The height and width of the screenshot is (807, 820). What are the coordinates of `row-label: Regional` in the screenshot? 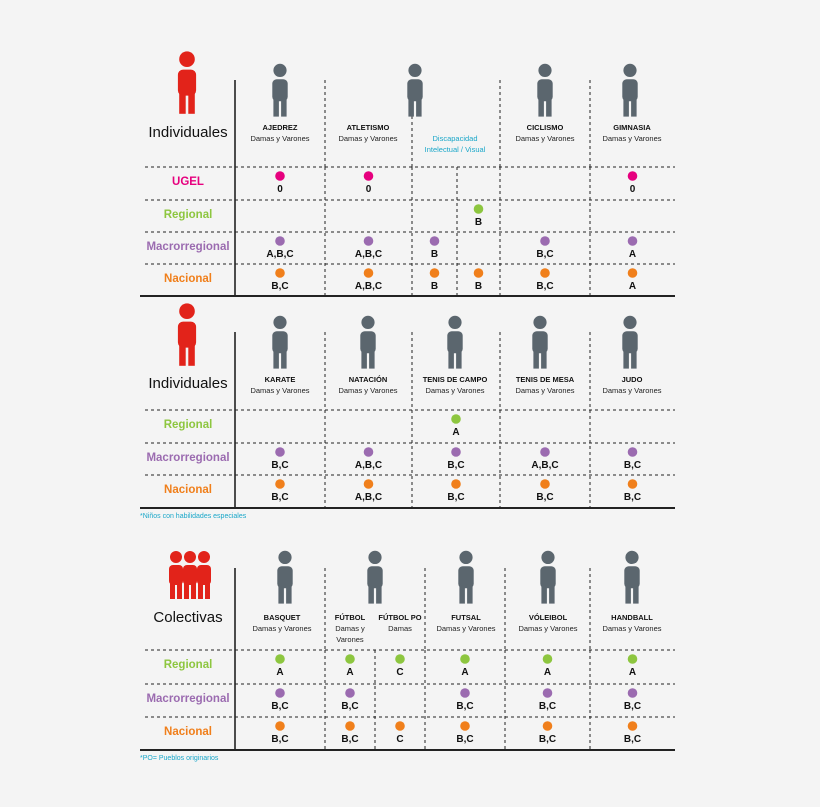 It's located at (188, 665).